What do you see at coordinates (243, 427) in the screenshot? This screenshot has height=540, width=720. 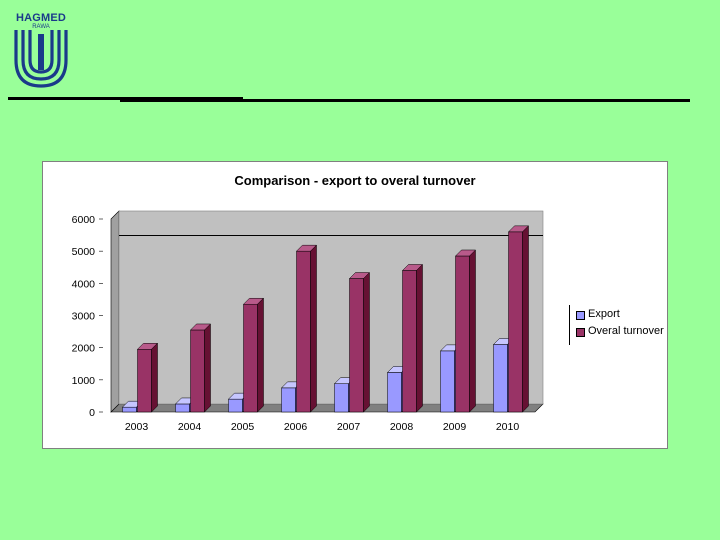 I see `x-tick-label: 2005` at bounding box center [243, 427].